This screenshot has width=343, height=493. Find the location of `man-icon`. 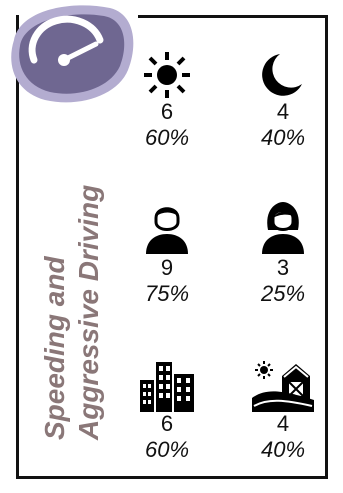

man-icon is located at coordinates (167, 228).